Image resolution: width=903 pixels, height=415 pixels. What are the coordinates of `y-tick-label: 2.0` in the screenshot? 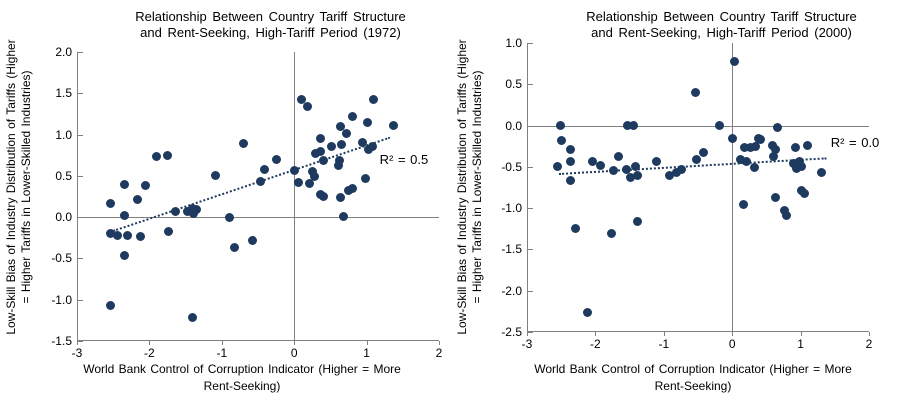 It's located at (63, 52).